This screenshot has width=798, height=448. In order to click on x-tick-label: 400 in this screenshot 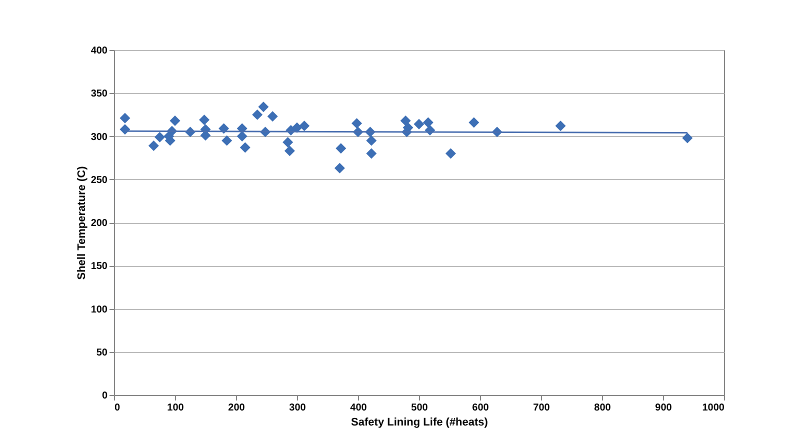, I will do `click(359, 408)`.